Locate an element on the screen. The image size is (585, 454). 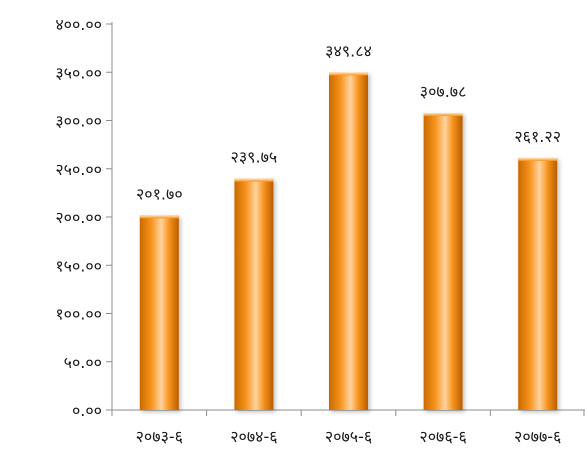
y-tick-label: १००.०० is located at coordinates (78, 314).